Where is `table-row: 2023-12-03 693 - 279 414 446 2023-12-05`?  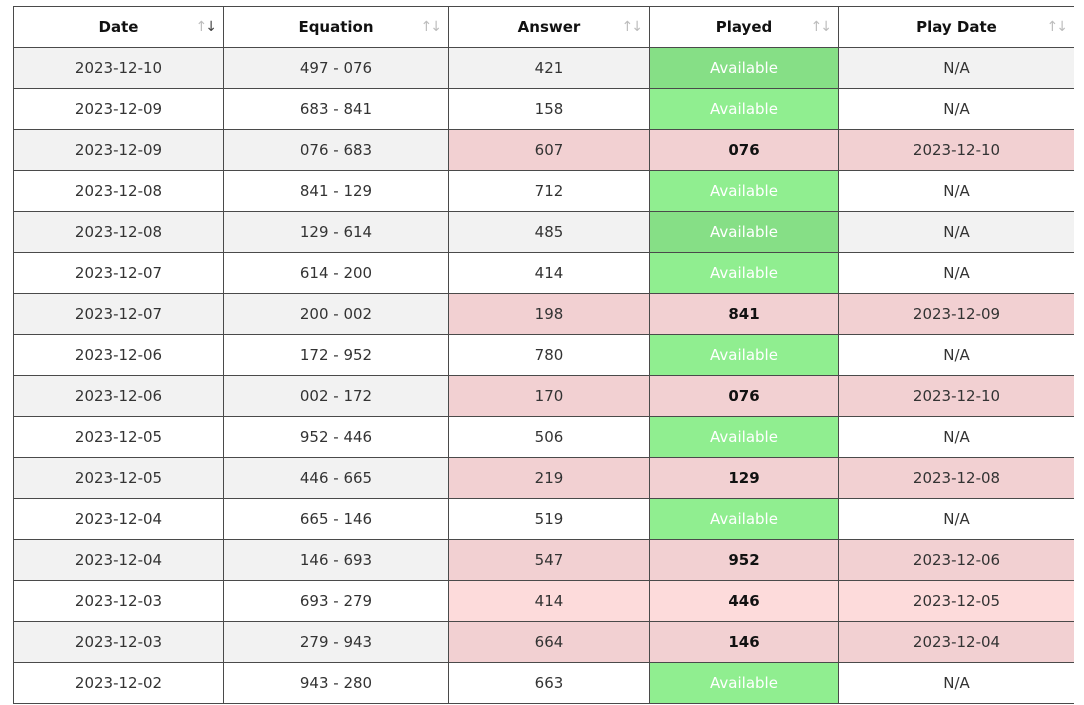
table-row: 2023-12-03 693 - 279 414 446 2023-12-05 is located at coordinates (543, 601).